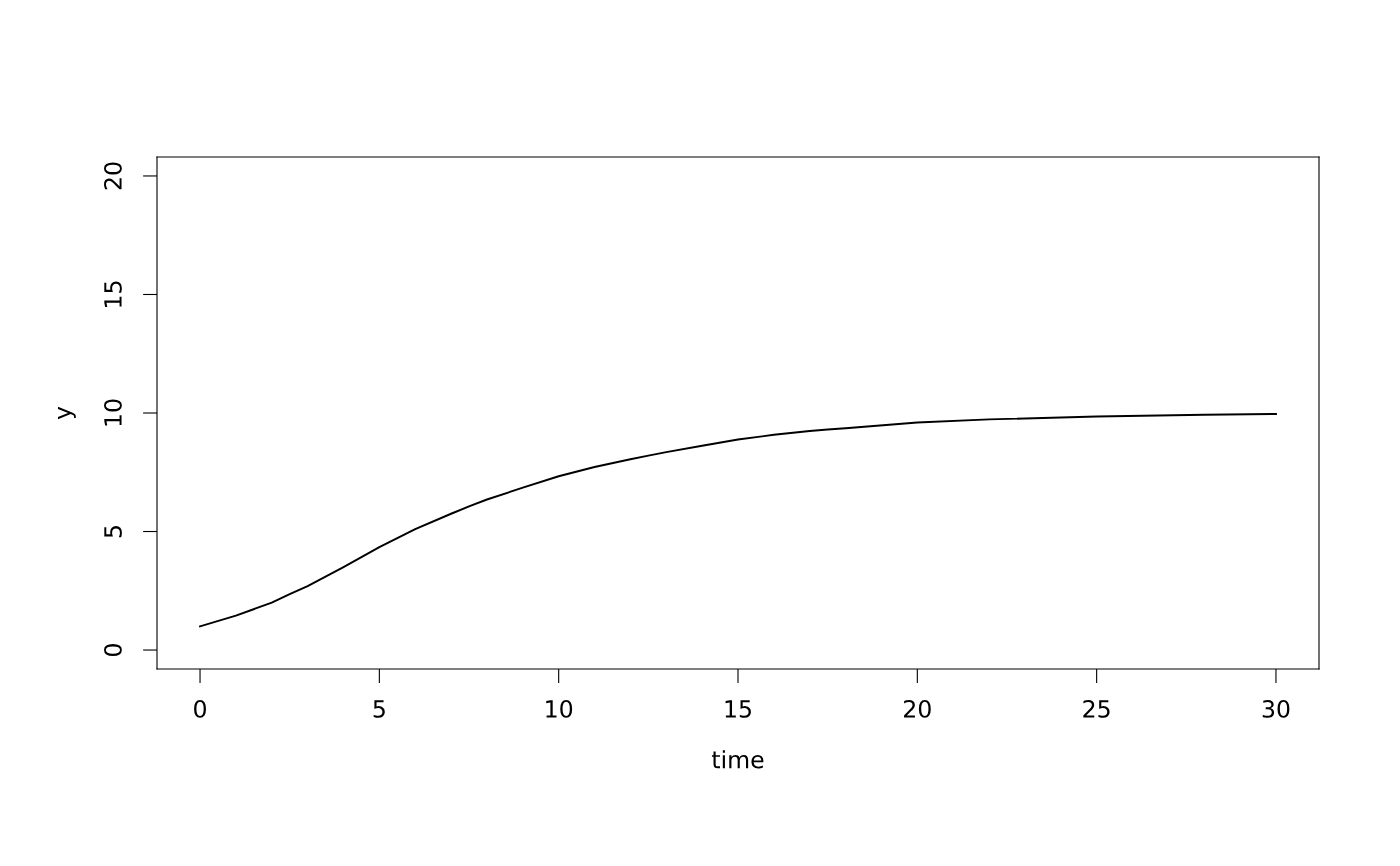  I want to click on x-tick-label: 10, so click(559, 708).